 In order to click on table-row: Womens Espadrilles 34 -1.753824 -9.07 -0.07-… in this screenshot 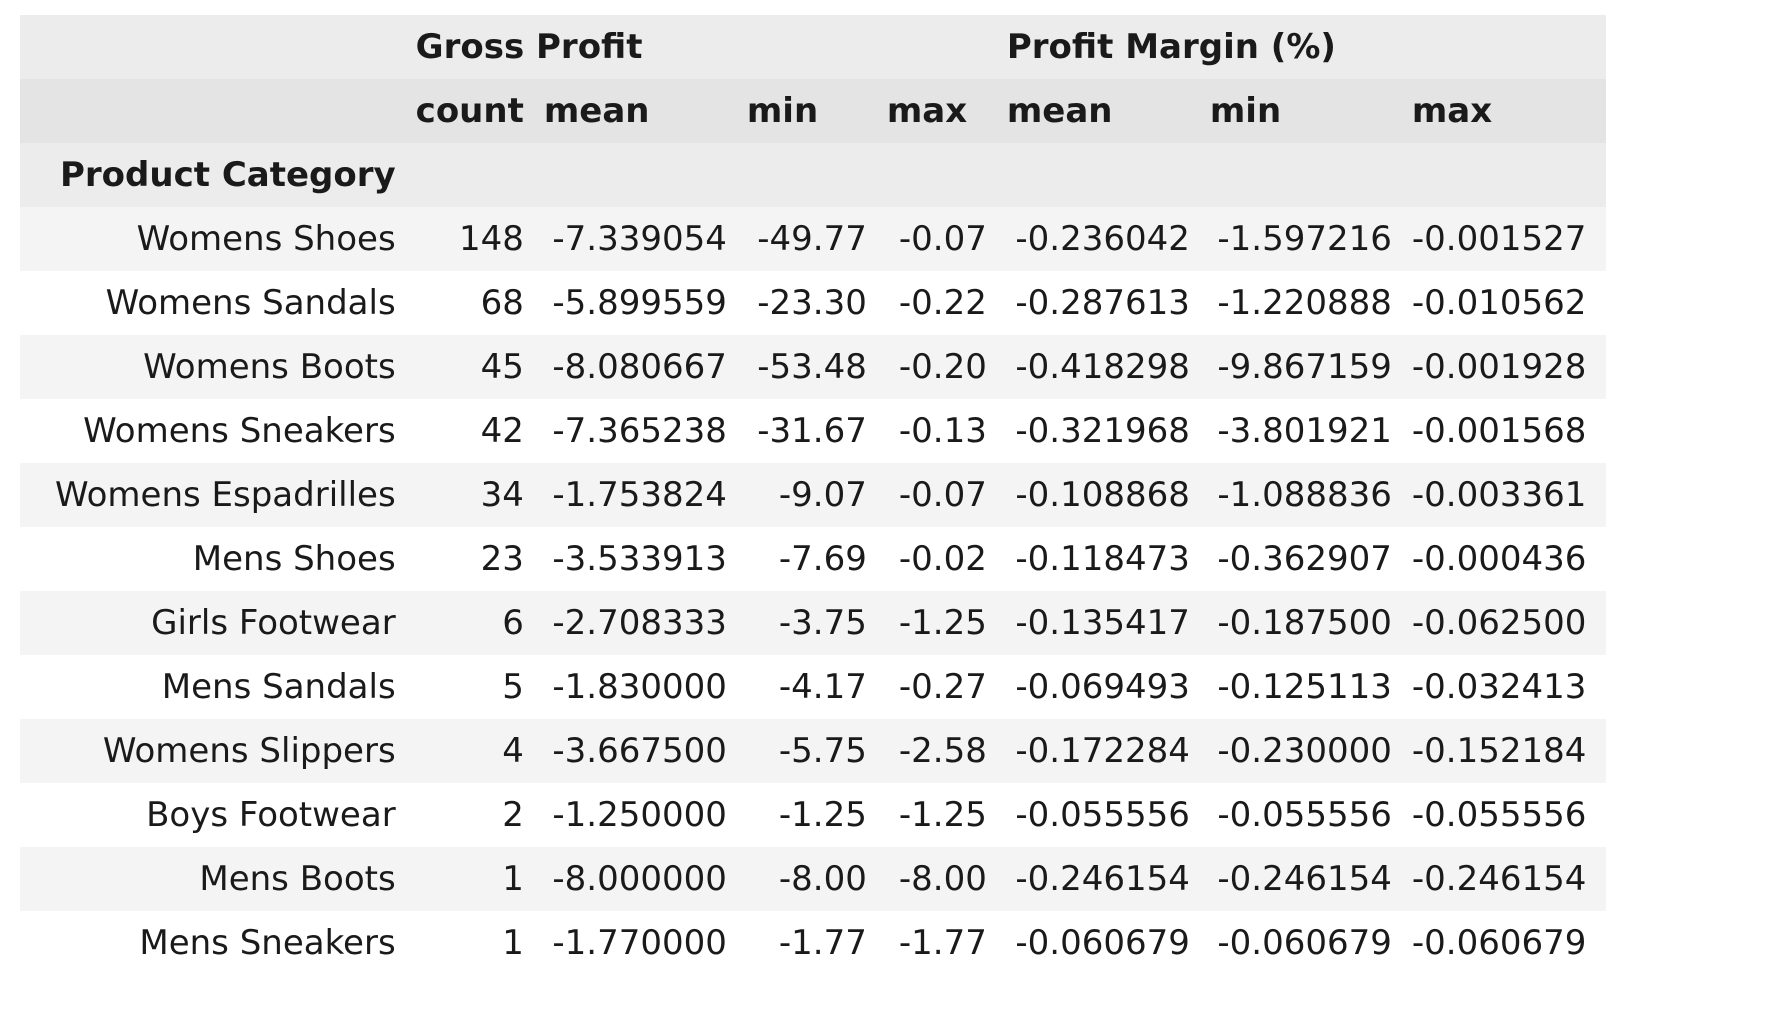, I will do `click(813, 495)`.